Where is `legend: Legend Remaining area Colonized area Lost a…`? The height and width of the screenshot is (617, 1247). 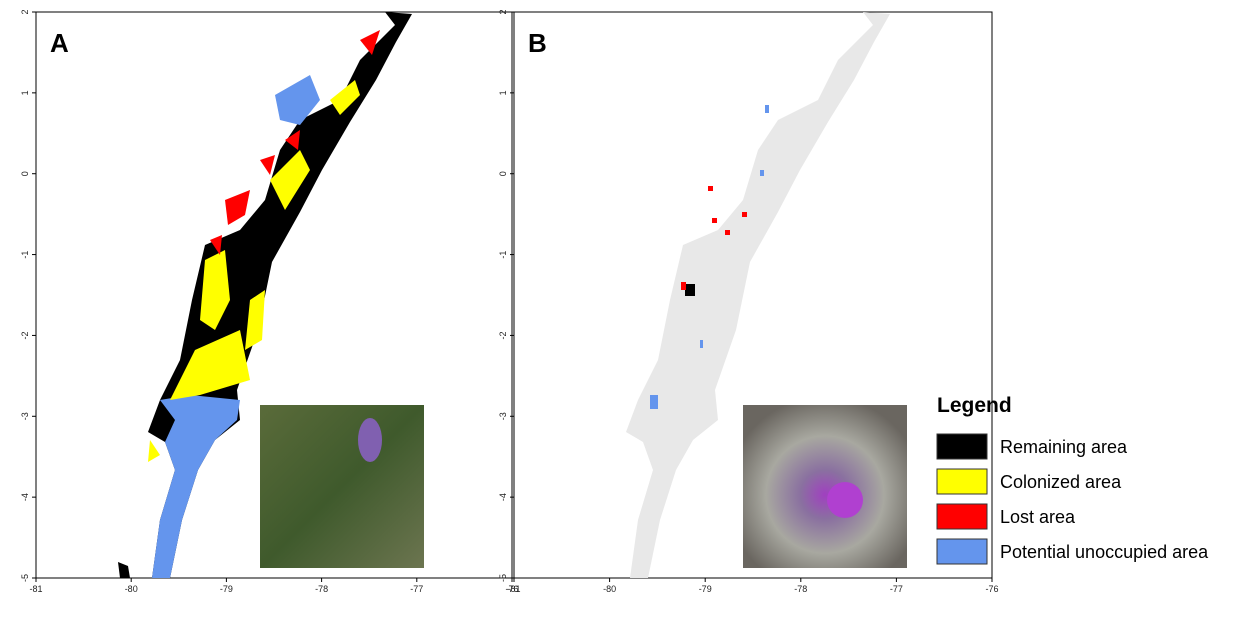
legend: Legend Remaining area Colonized area Lost a… is located at coordinates (1072, 479).